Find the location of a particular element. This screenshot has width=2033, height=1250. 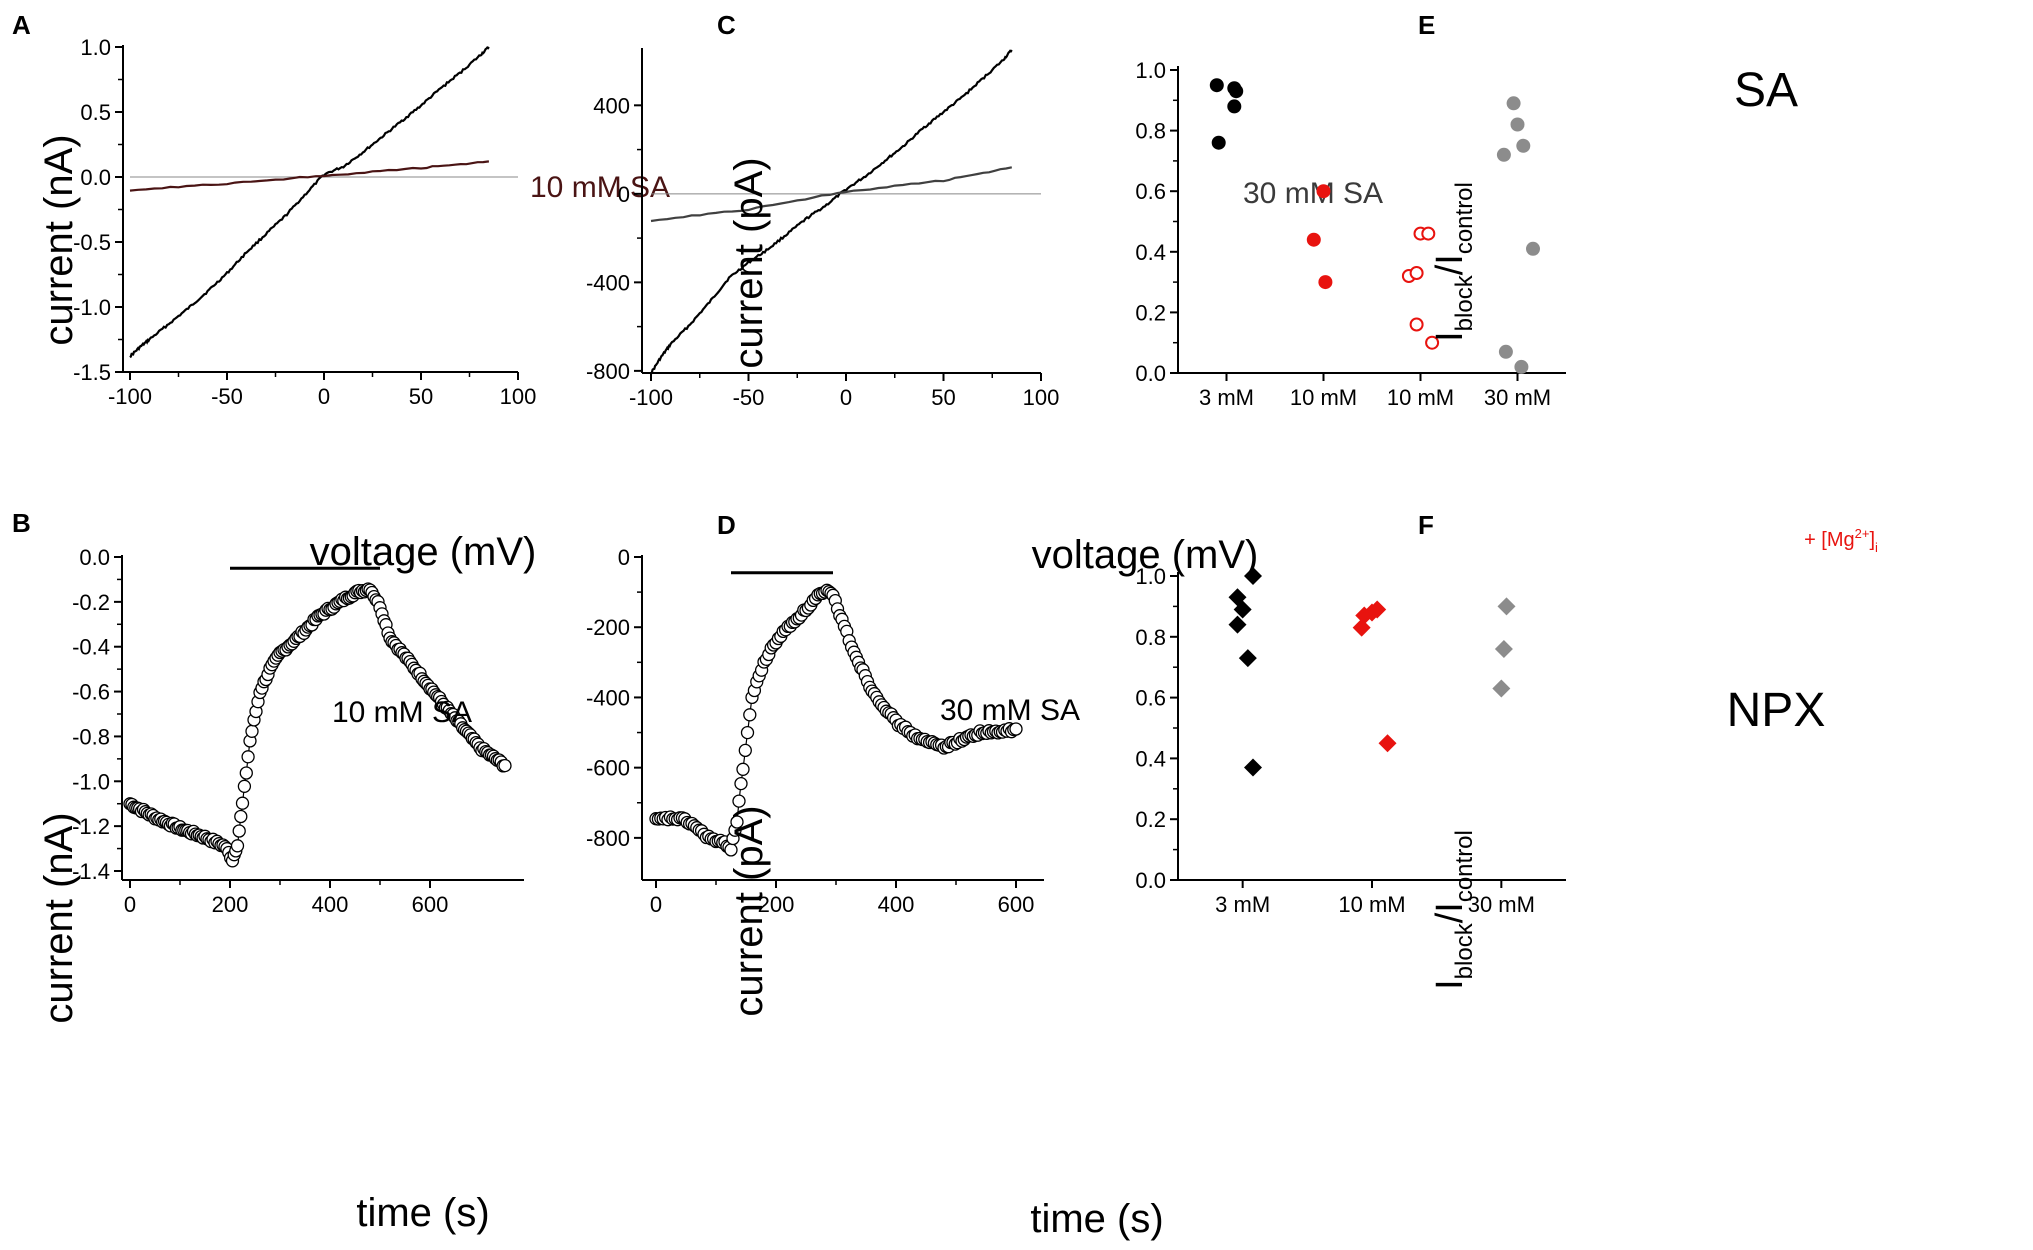

panel-f-y-tick-label: 0.4 is located at coordinates (1150, 758).